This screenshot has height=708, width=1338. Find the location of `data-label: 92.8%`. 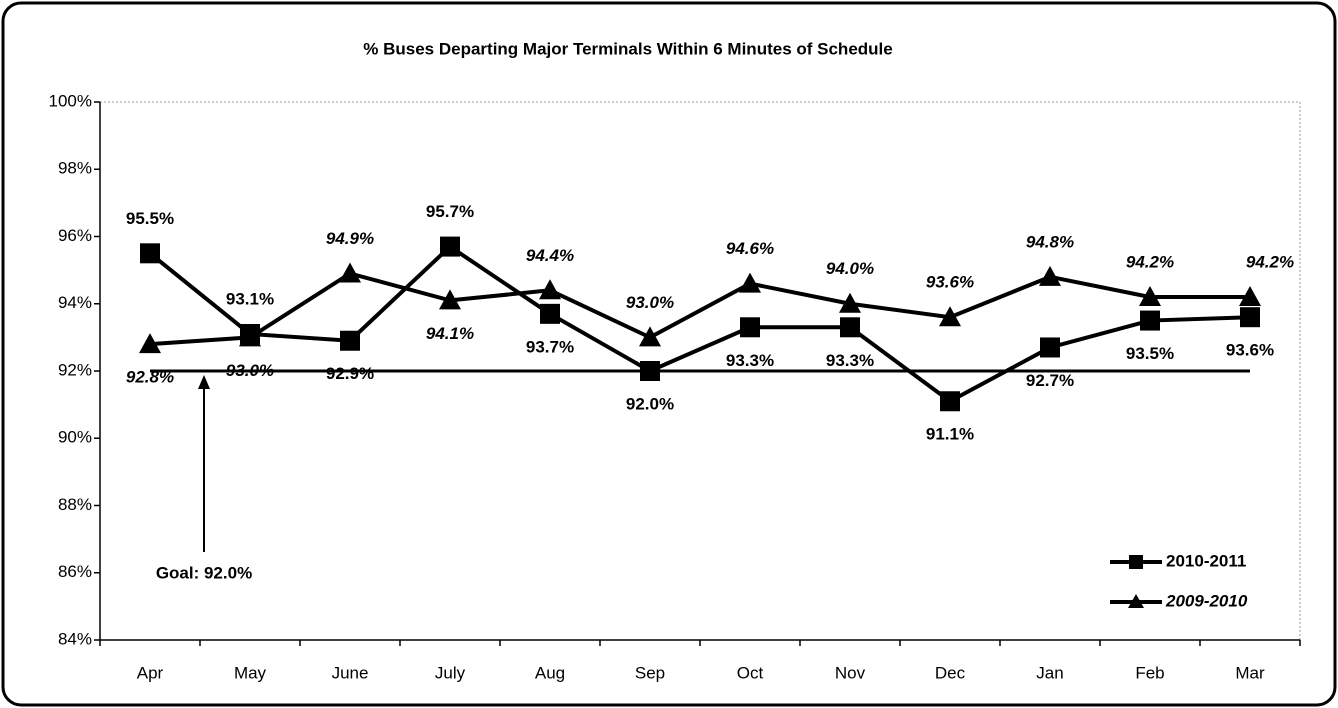

data-label: 92.8% is located at coordinates (150, 377).